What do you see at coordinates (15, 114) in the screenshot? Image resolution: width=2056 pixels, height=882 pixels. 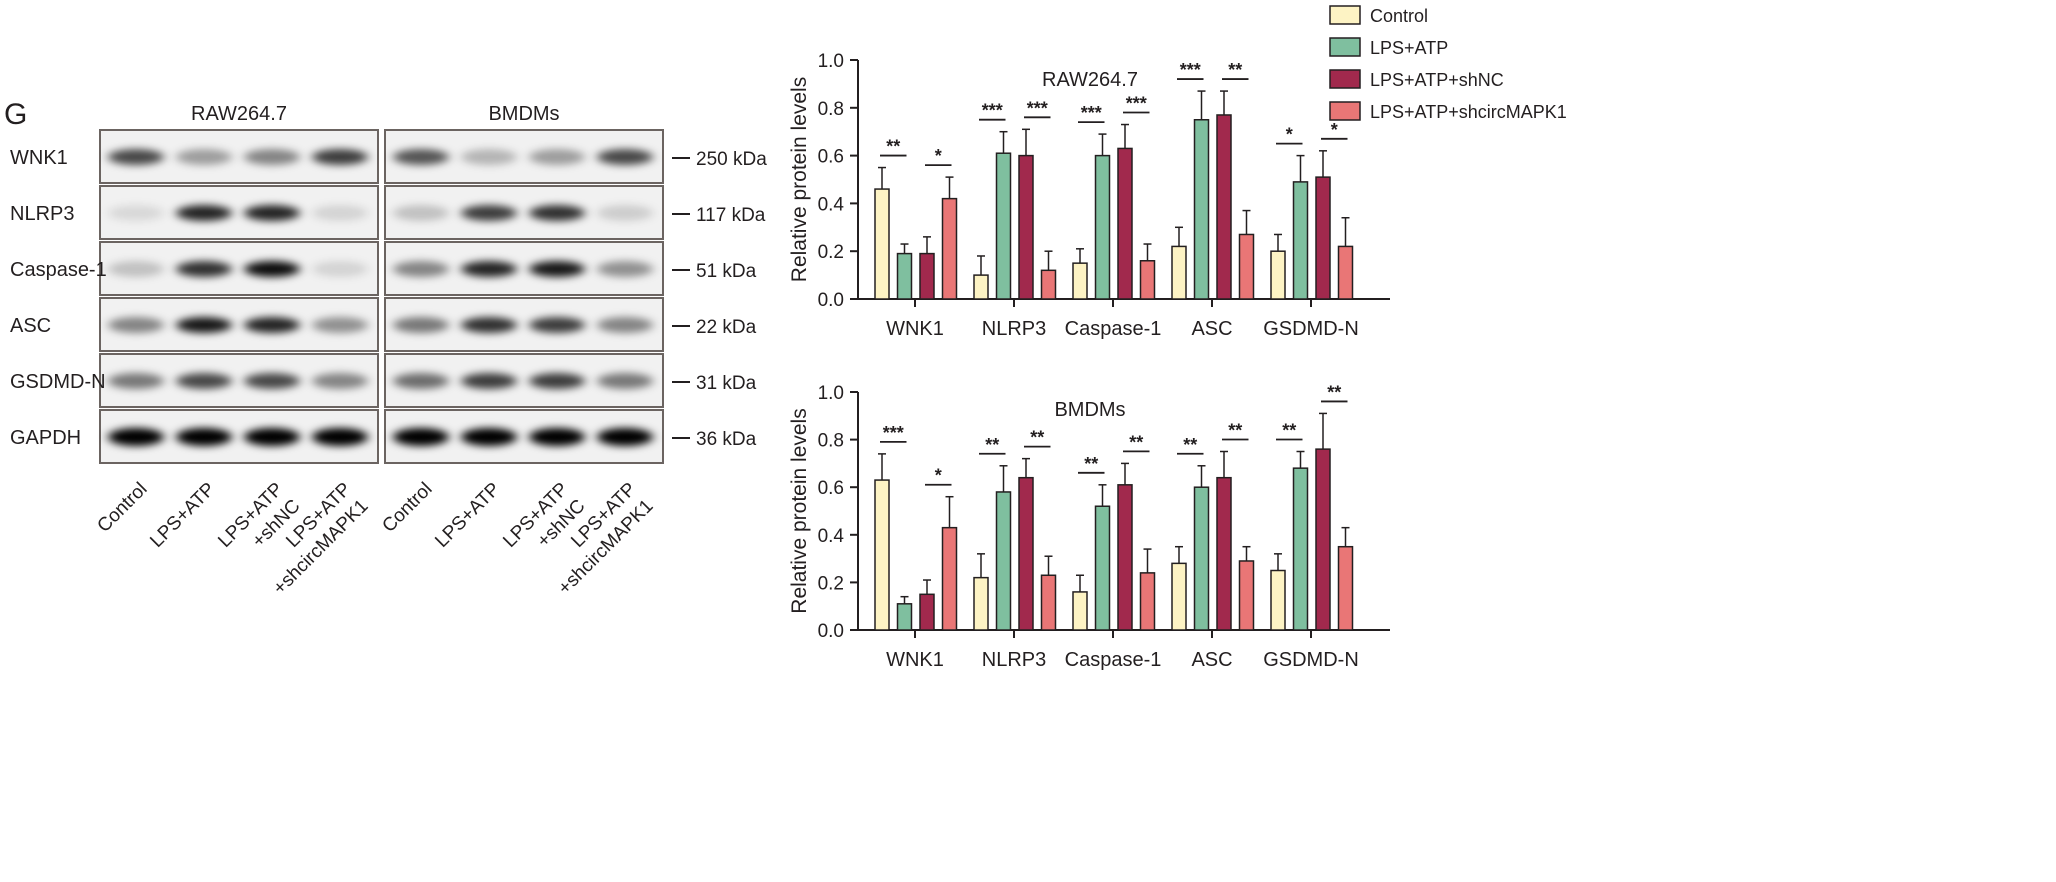 I see `panel-label: G` at bounding box center [15, 114].